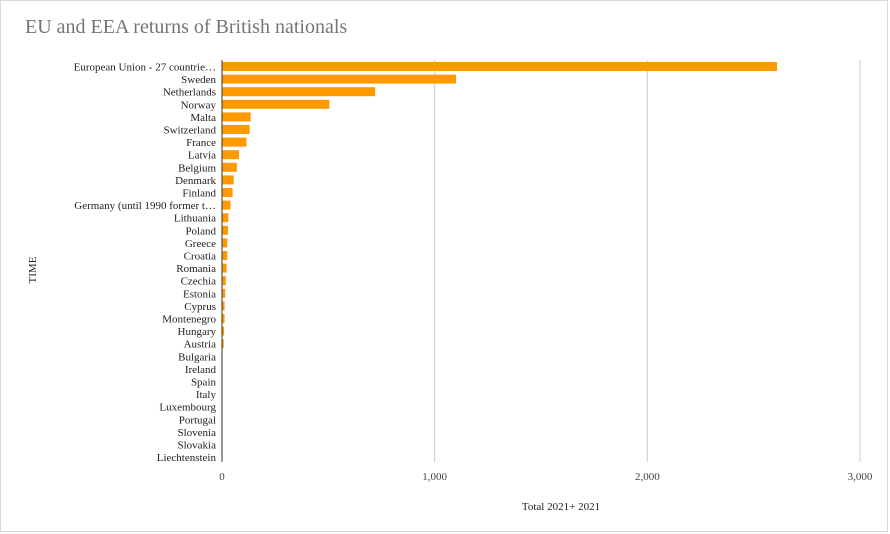 The width and height of the screenshot is (890, 534). I want to click on category-label: Netherlands, so click(189, 93).